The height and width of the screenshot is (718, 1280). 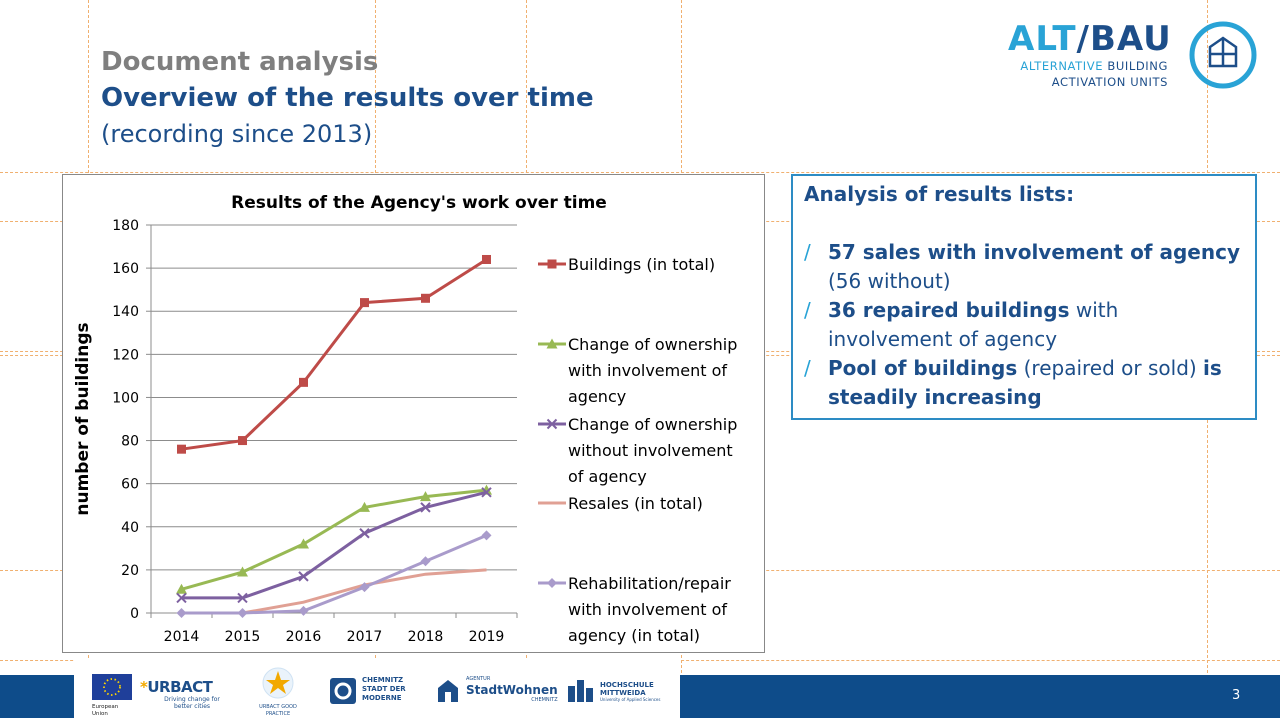 I want to click on bullet-bold: is steadily increasing, so click(x=1025, y=382).